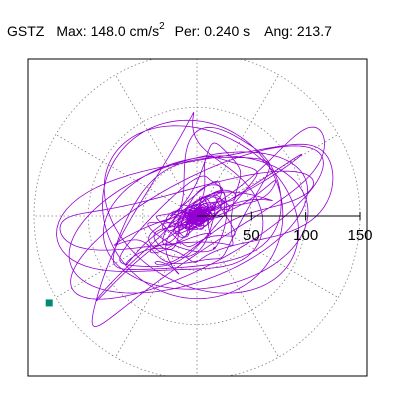 The image size is (400, 400). Describe the element at coordinates (187, 30) in the screenshot. I see `per-label: Per:` at that location.